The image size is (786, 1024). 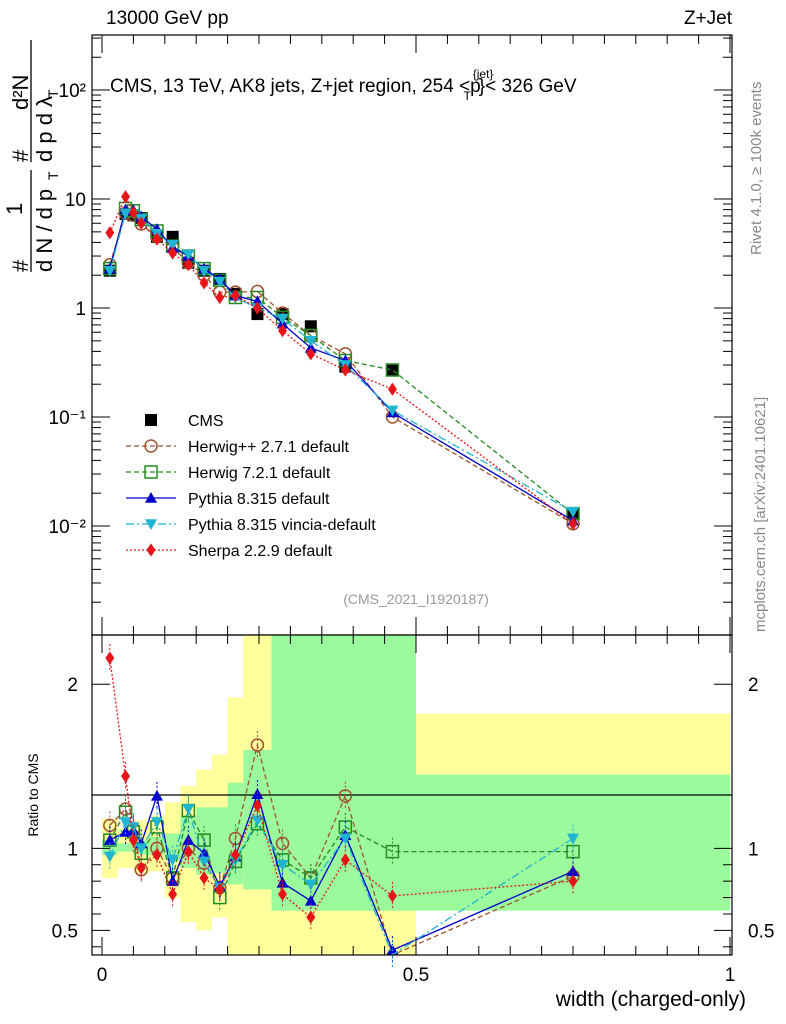 I want to click on svg-text: d²N, so click(x=20, y=92).